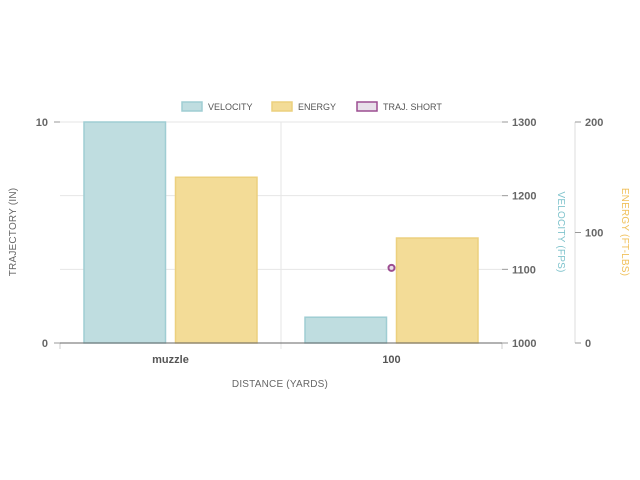  What do you see at coordinates (280, 384) in the screenshot?
I see `x-axis-title: DISTANCE (YARDS)` at bounding box center [280, 384].